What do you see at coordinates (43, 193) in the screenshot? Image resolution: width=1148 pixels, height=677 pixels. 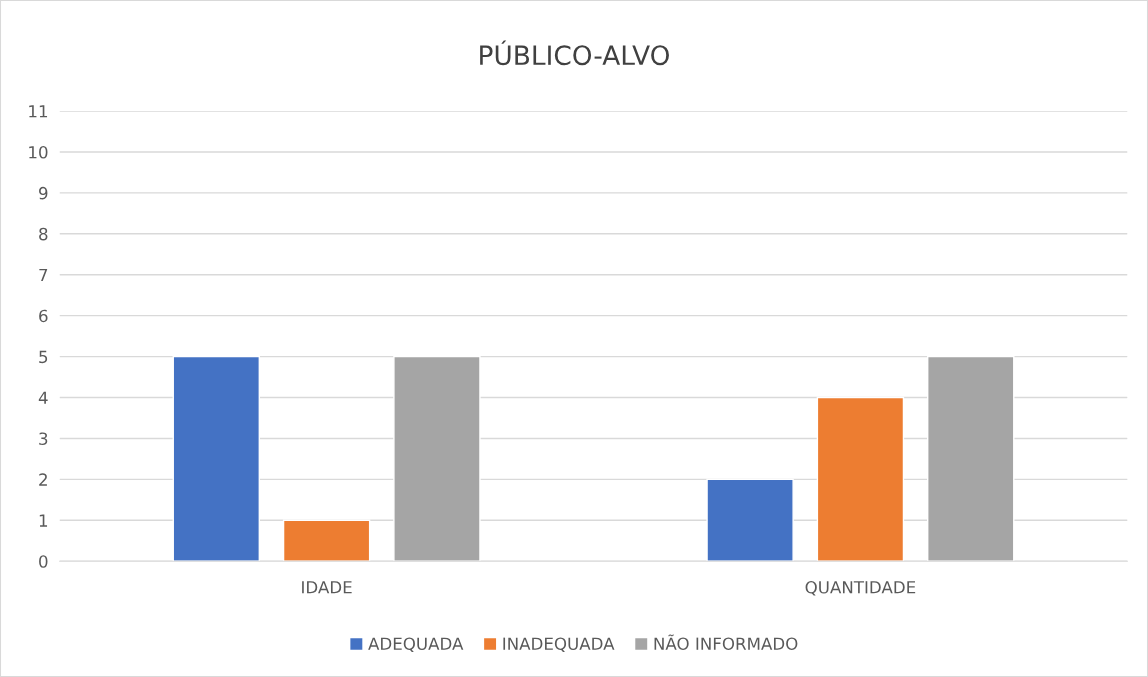 I see `y-tick-label: 9` at bounding box center [43, 193].